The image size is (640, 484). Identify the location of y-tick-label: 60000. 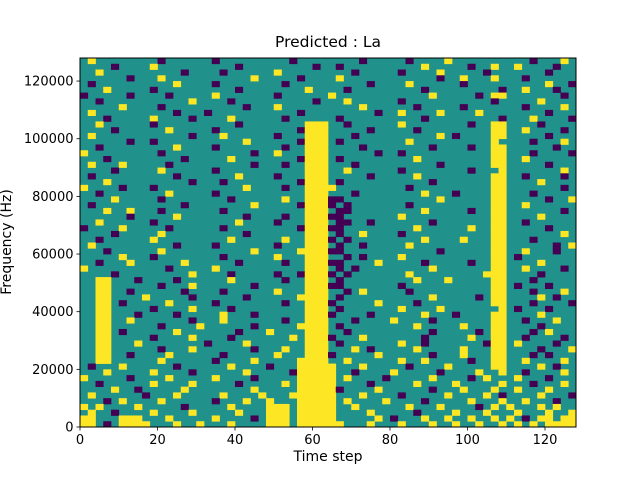
(52, 255).